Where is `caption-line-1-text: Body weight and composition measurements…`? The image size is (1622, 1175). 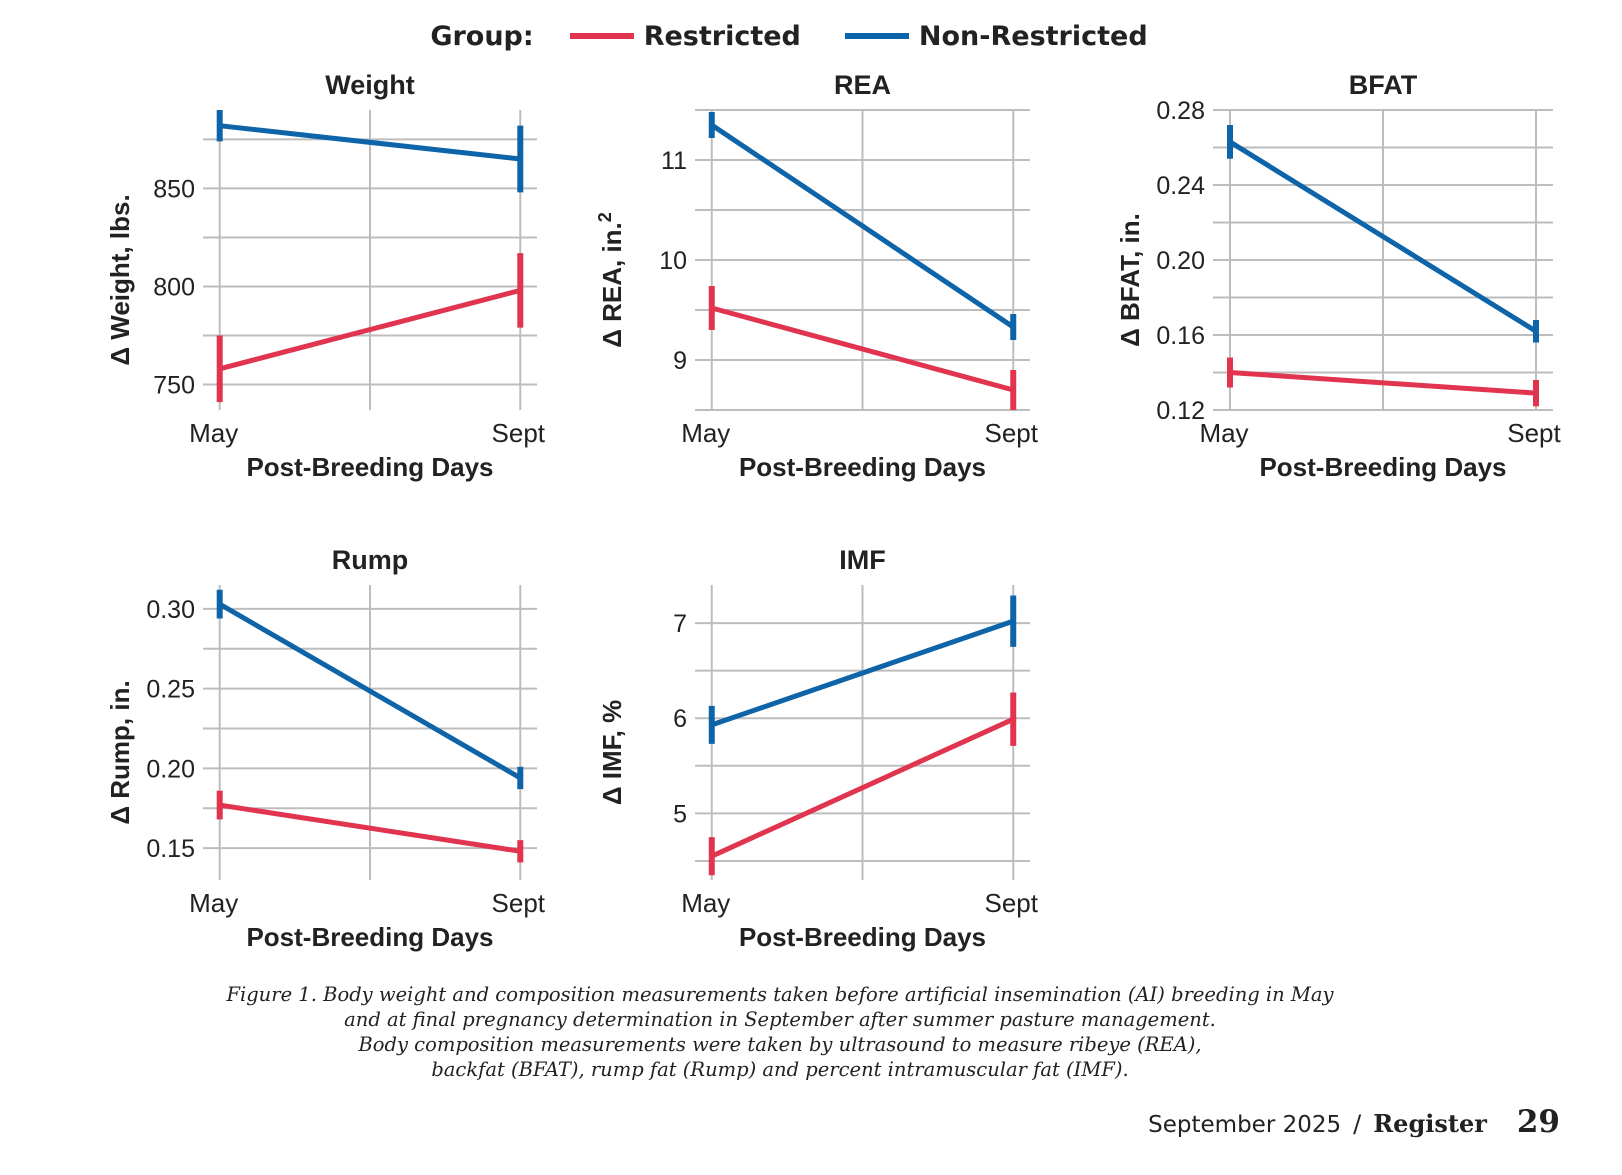
caption-line-1-text: Body weight and composition measurements… is located at coordinates (828, 994).